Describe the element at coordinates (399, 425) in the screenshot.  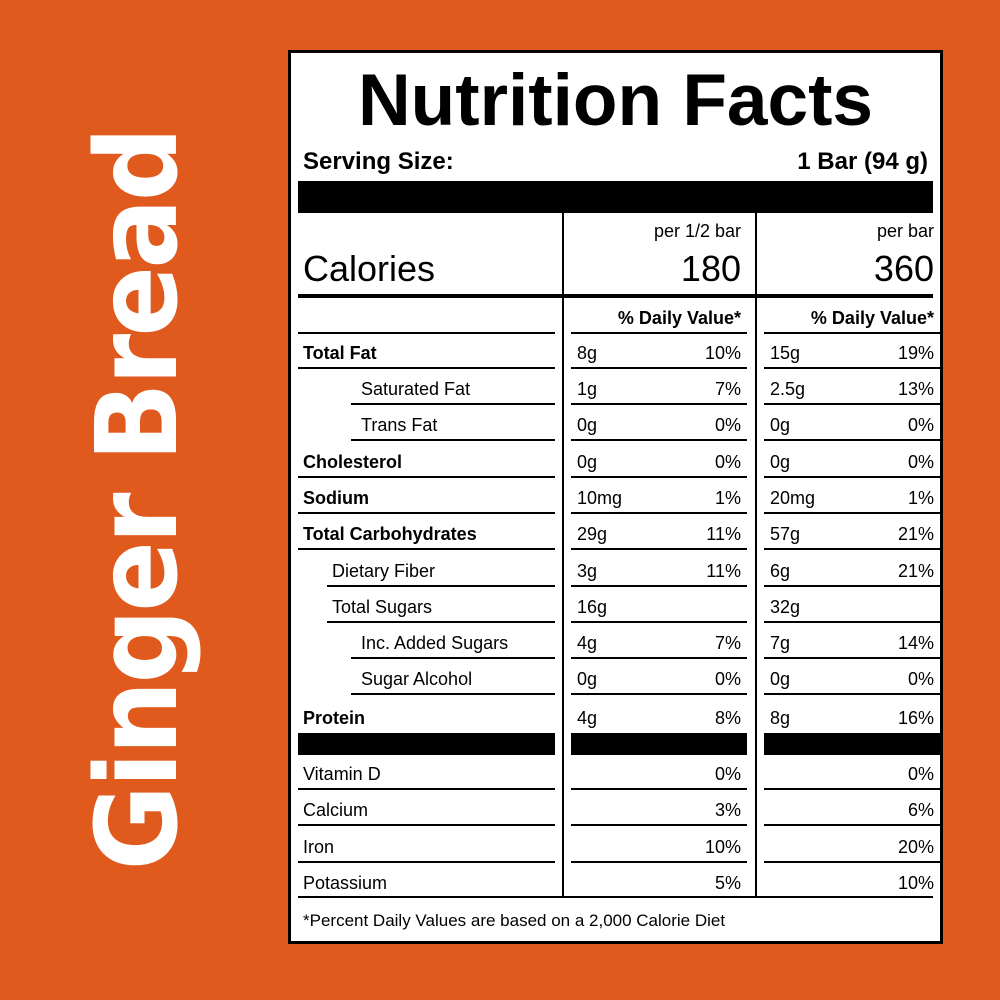
I see `nutrient-name: Trans Fat` at that location.